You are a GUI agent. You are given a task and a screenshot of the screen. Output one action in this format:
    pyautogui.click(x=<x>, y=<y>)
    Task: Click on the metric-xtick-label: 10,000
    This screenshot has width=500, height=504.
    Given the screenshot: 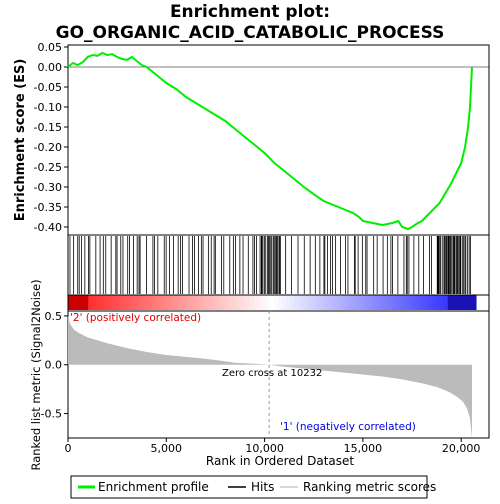 What is the action you would take?
    pyautogui.click(x=264, y=448)
    